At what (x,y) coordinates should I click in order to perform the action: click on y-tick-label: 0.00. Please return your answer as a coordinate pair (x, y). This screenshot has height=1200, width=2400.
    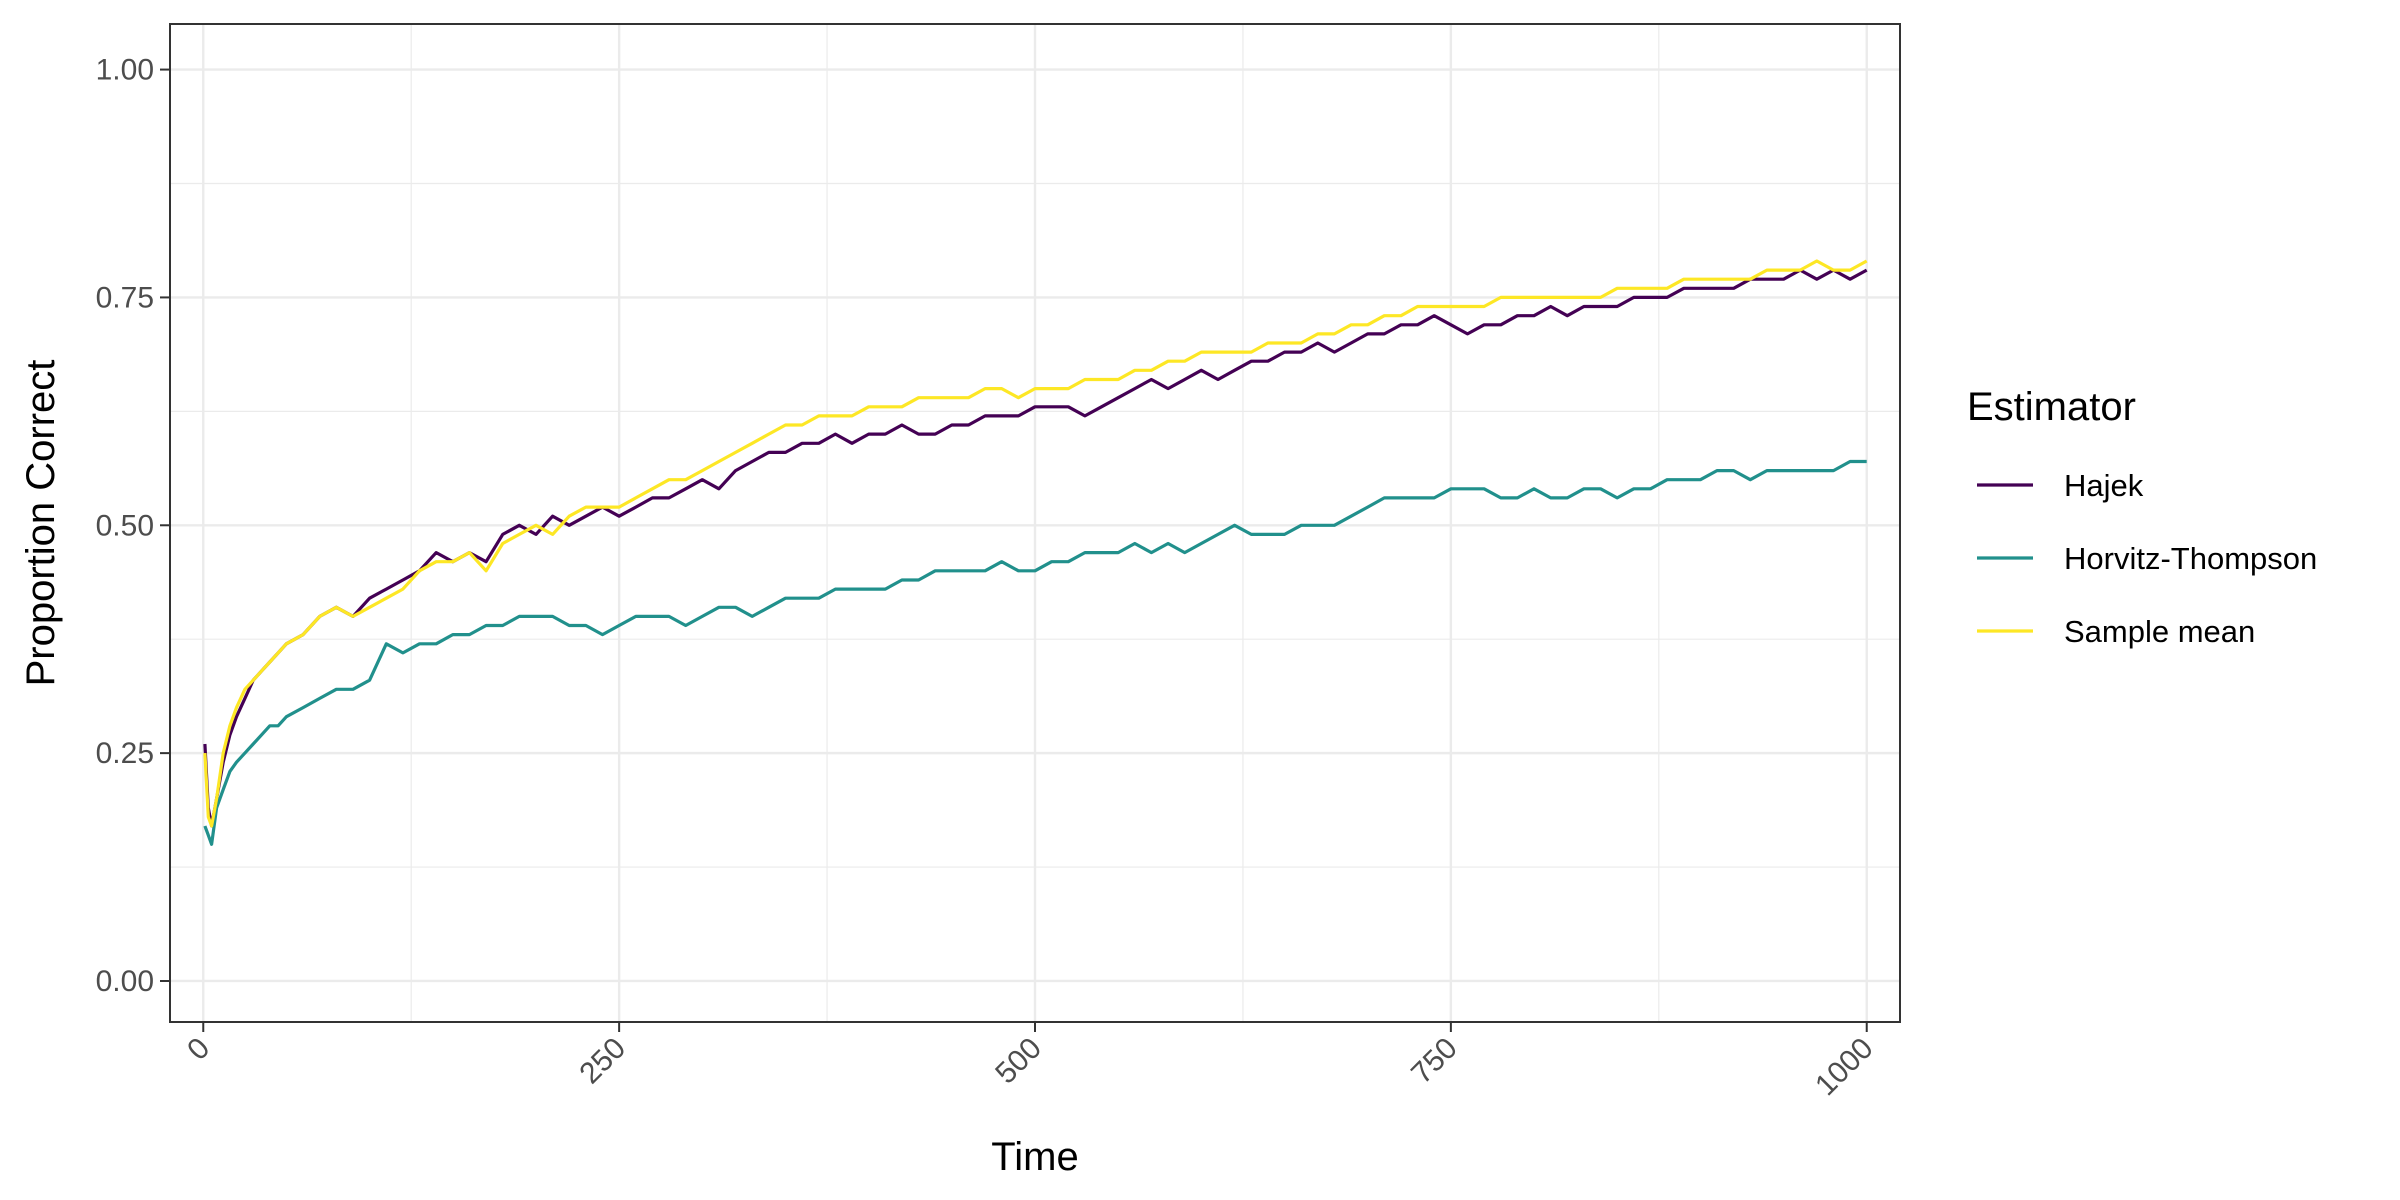
    Looking at the image, I should click on (125, 981).